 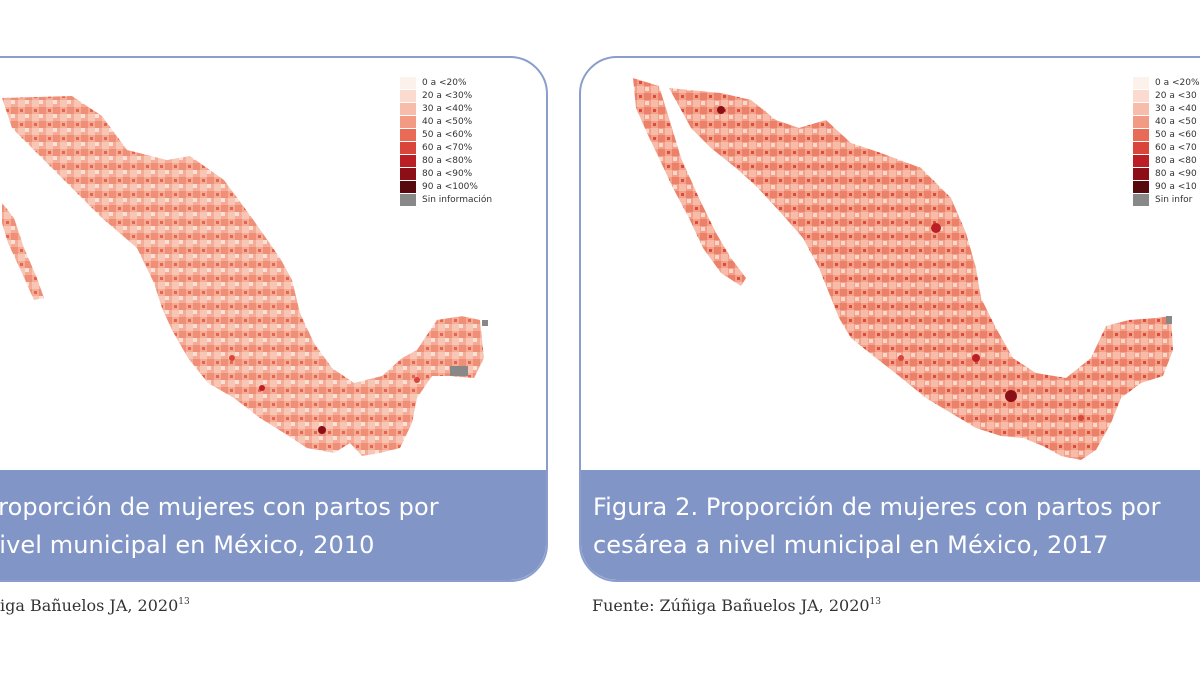 What do you see at coordinates (1174, 199) in the screenshot?
I see `legend-label: Sin infor` at bounding box center [1174, 199].